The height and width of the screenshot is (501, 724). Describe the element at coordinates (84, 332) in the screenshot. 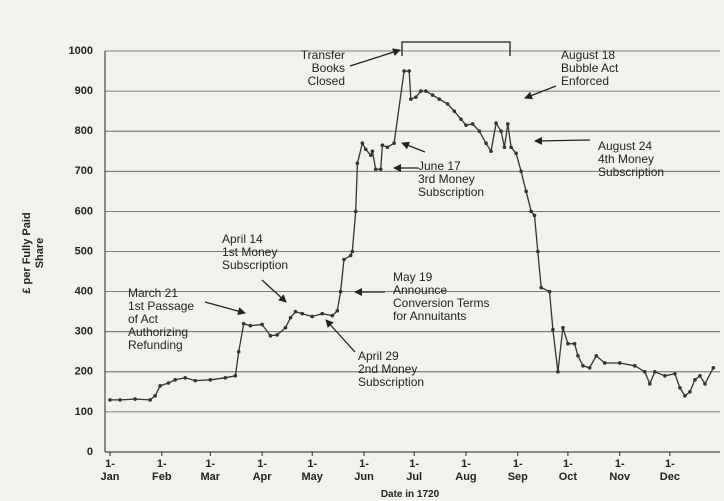

I see `y-tick-label: 300` at that location.